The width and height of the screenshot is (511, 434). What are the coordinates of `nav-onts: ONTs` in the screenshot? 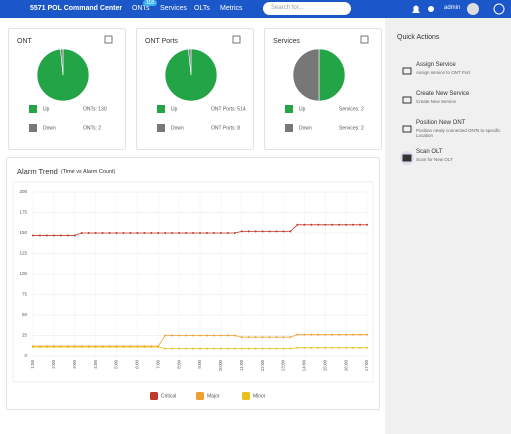 It's located at (141, 8).